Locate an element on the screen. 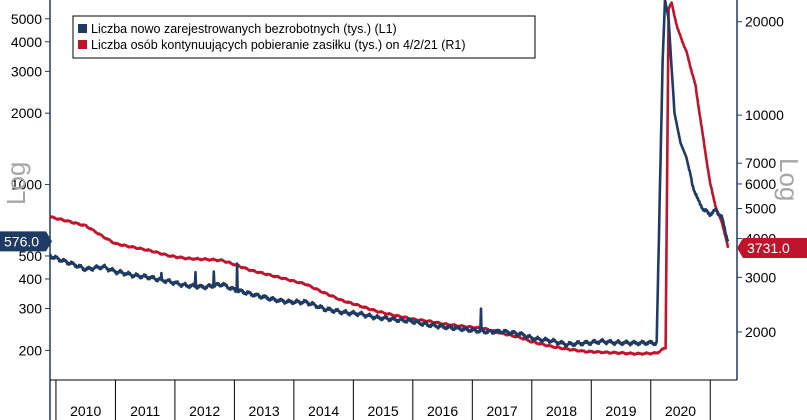  left-tick-label: 3000 is located at coordinates (26, 71).